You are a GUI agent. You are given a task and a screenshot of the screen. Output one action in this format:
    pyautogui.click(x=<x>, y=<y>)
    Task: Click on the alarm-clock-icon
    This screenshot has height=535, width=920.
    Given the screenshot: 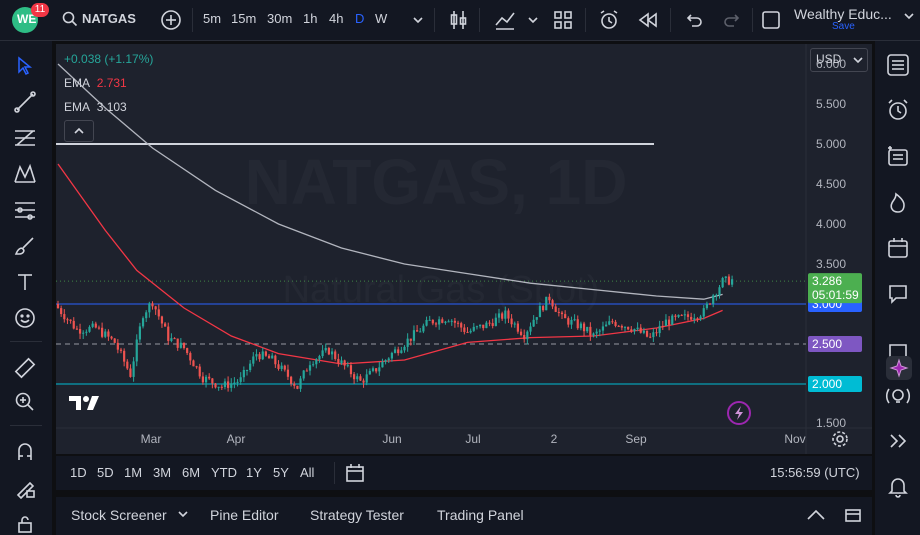 What is the action you would take?
    pyautogui.click(x=898, y=110)
    